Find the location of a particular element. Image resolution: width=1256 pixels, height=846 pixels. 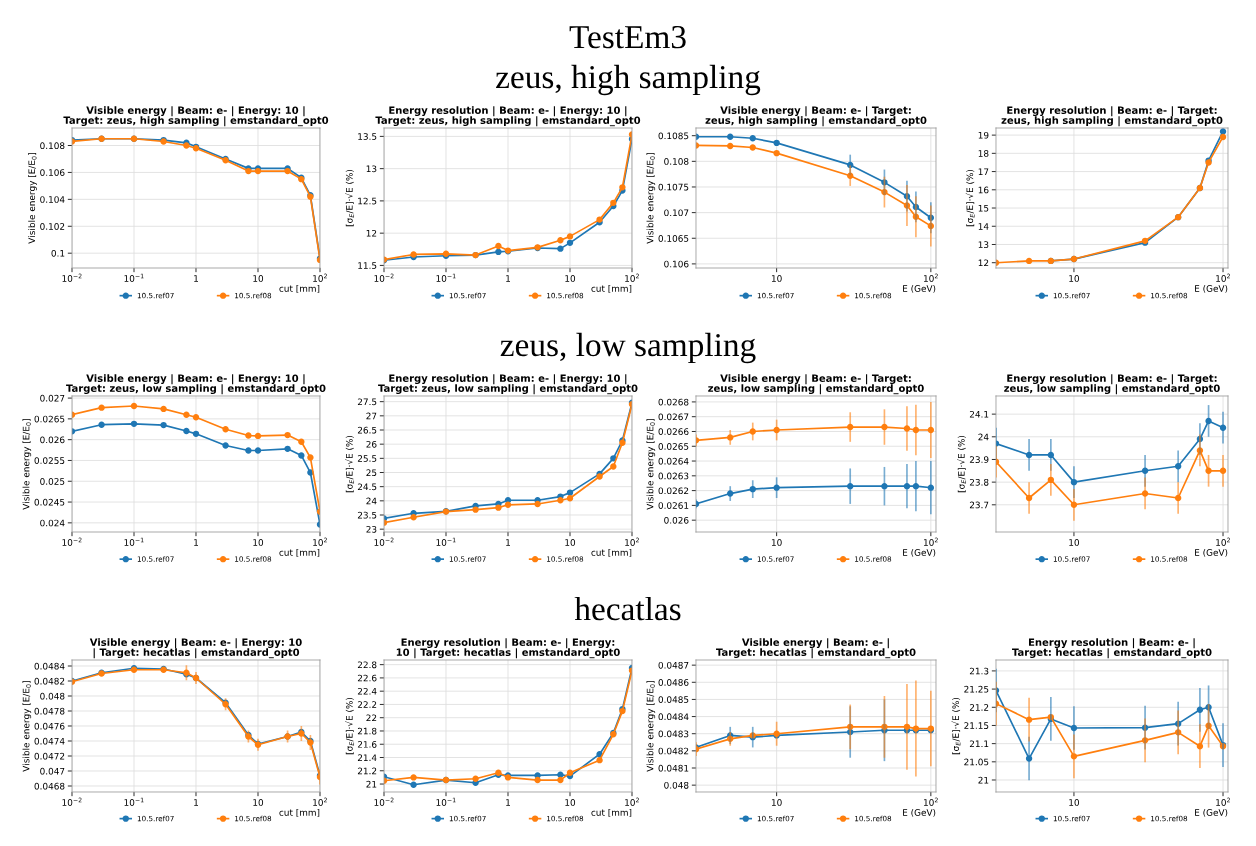

text: zeus, high sampling is located at coordinates (628, 80).